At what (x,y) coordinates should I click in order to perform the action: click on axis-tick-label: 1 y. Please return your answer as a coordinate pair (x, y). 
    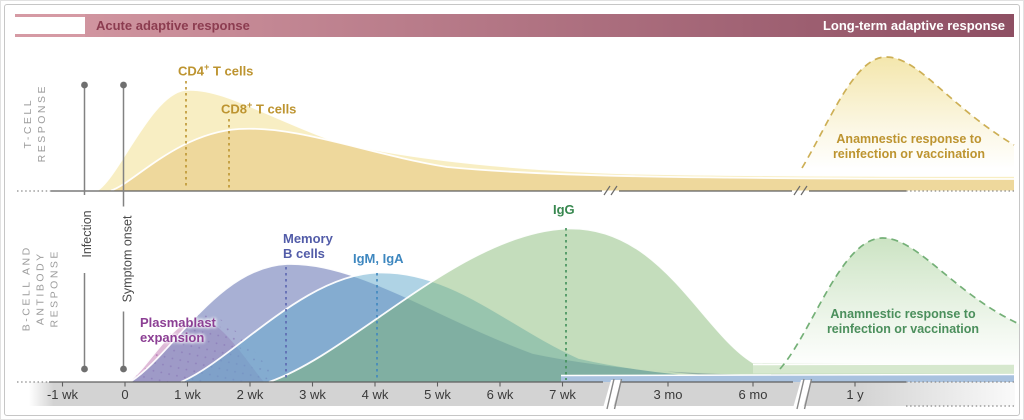
    Looking at the image, I should click on (855, 394).